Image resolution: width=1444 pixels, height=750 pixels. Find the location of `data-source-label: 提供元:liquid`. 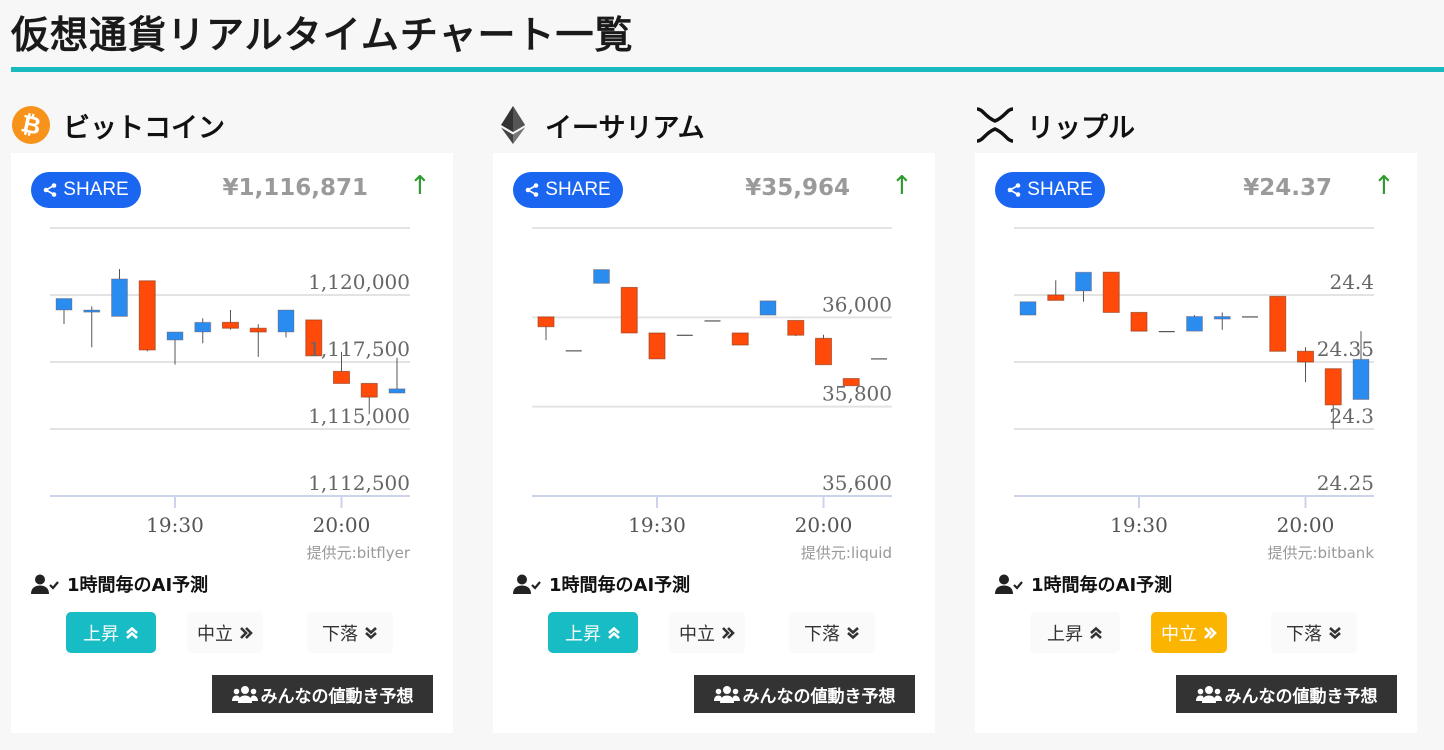

data-source-label: 提供元:liquid is located at coordinates (846, 553).